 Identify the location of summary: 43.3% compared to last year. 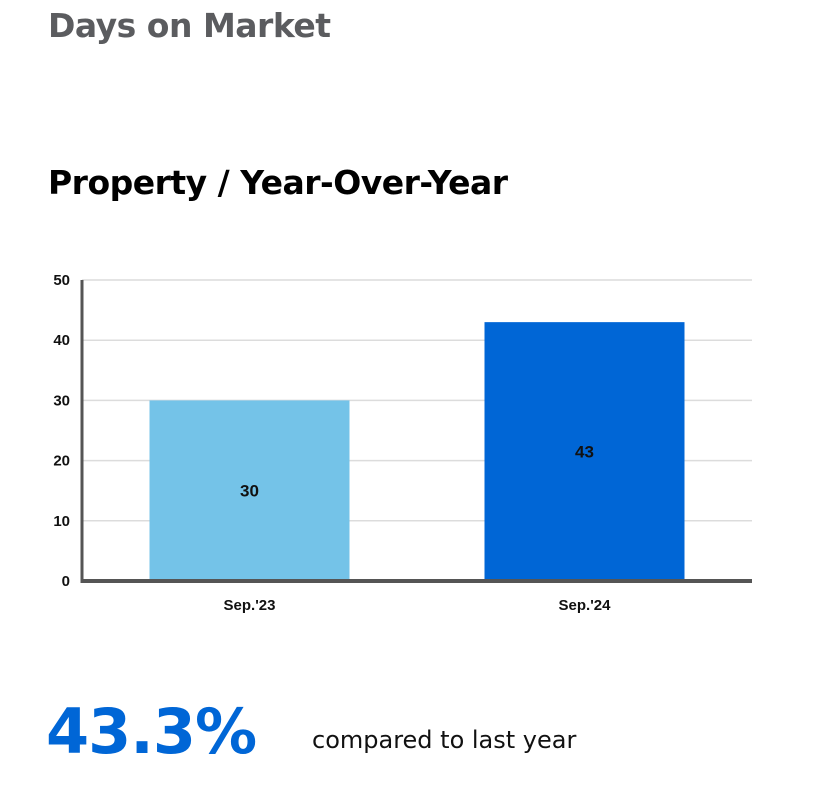
(311, 732).